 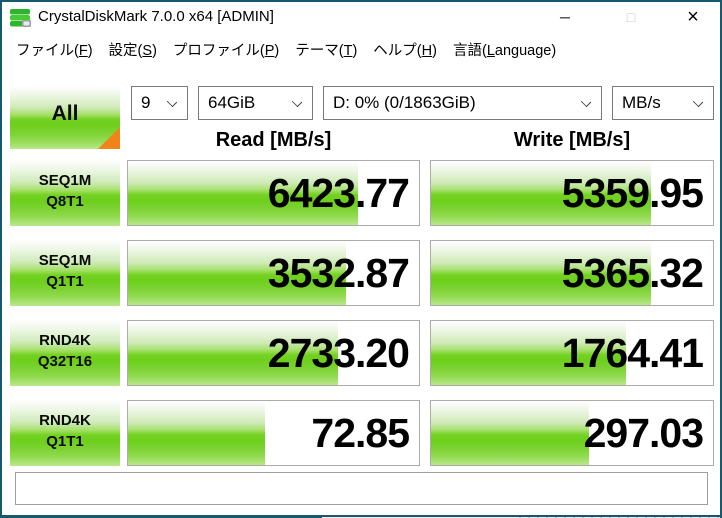 I want to click on menu-profile: プロファイル(P), so click(x=226, y=50).